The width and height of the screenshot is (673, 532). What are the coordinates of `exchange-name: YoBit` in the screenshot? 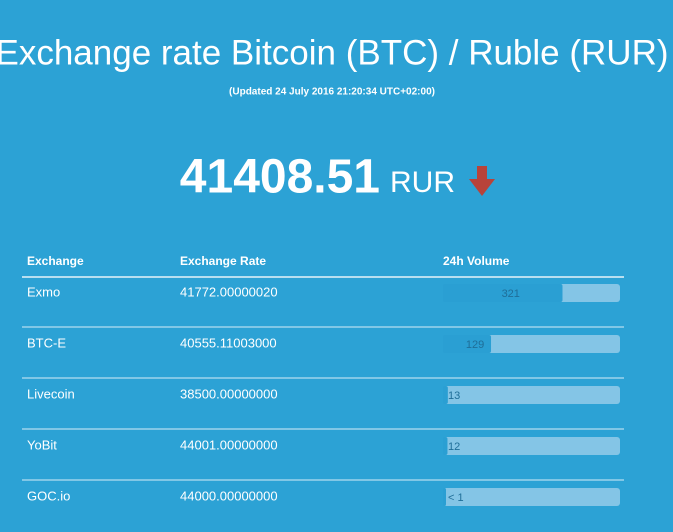 It's located at (42, 444).